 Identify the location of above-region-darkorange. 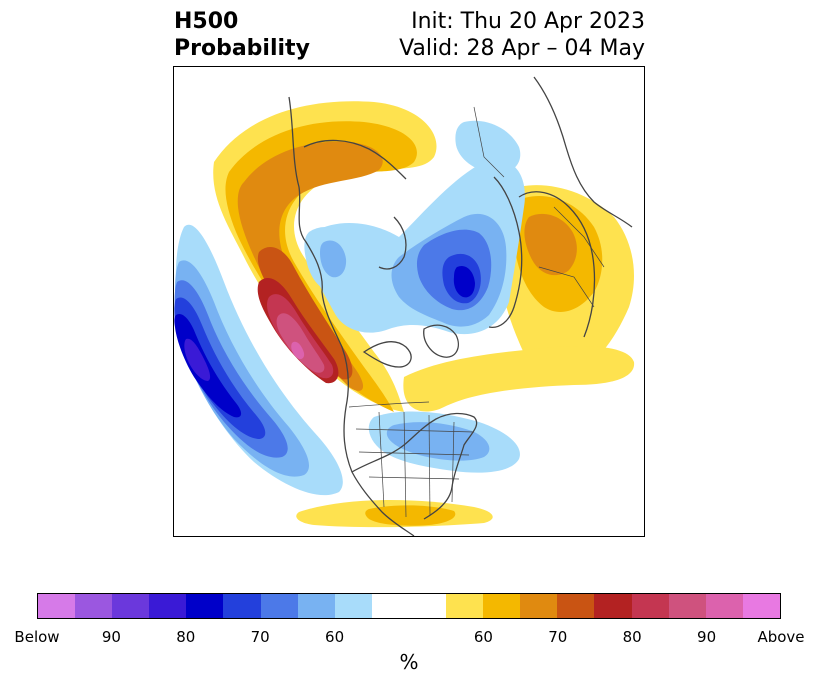
(305, 313).